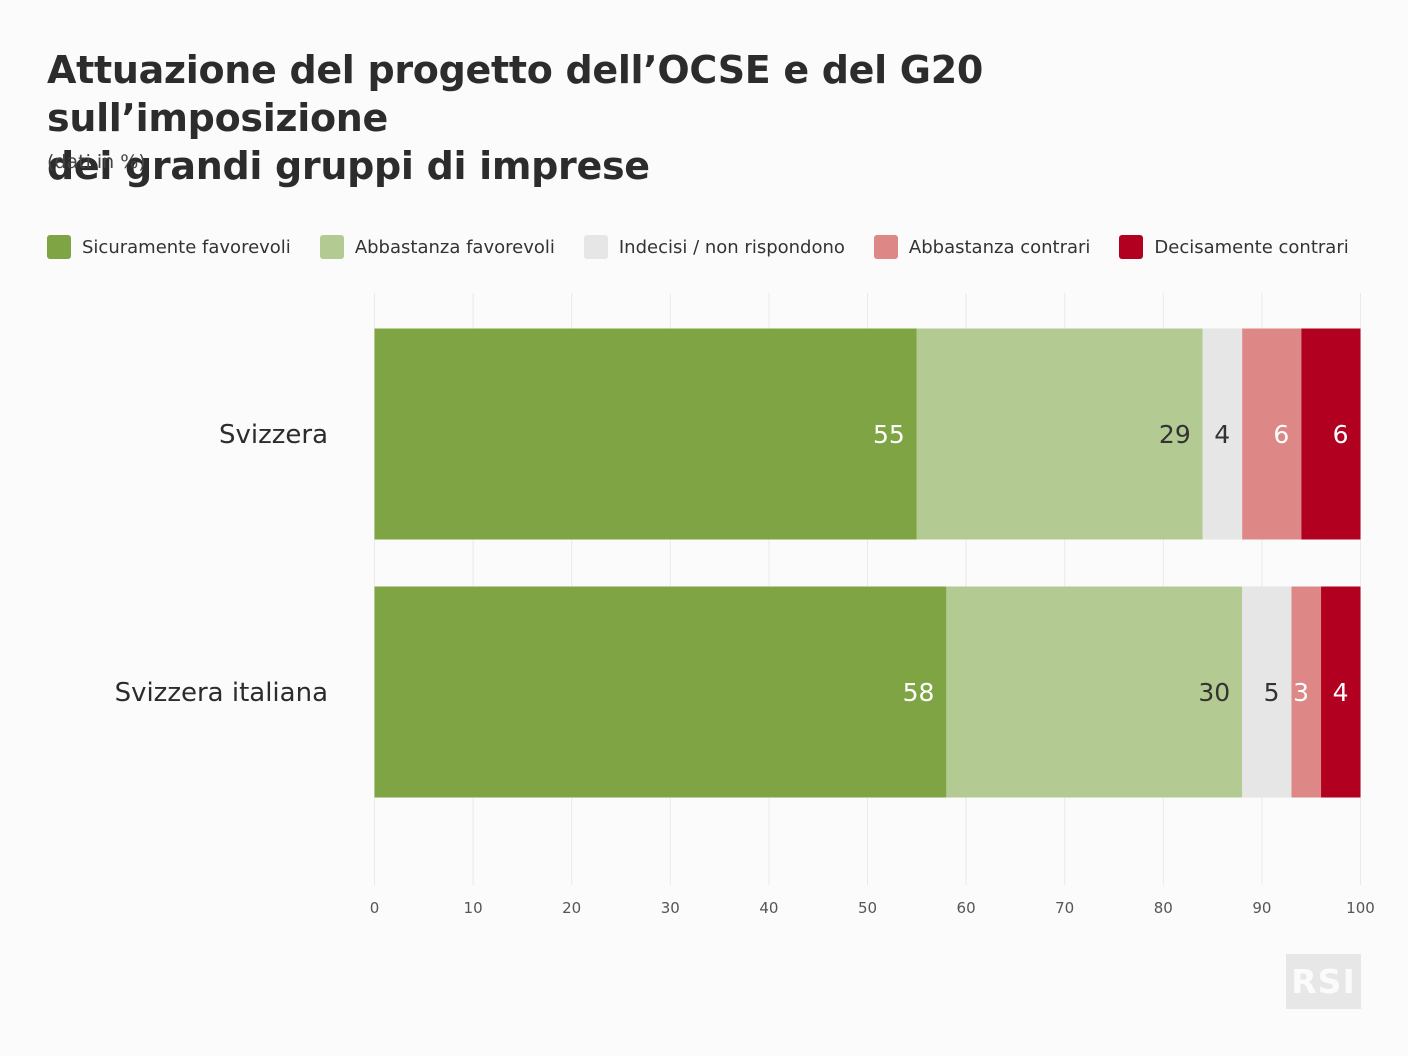  What do you see at coordinates (1301, 692) in the screenshot?
I see `data-label: 3` at bounding box center [1301, 692].